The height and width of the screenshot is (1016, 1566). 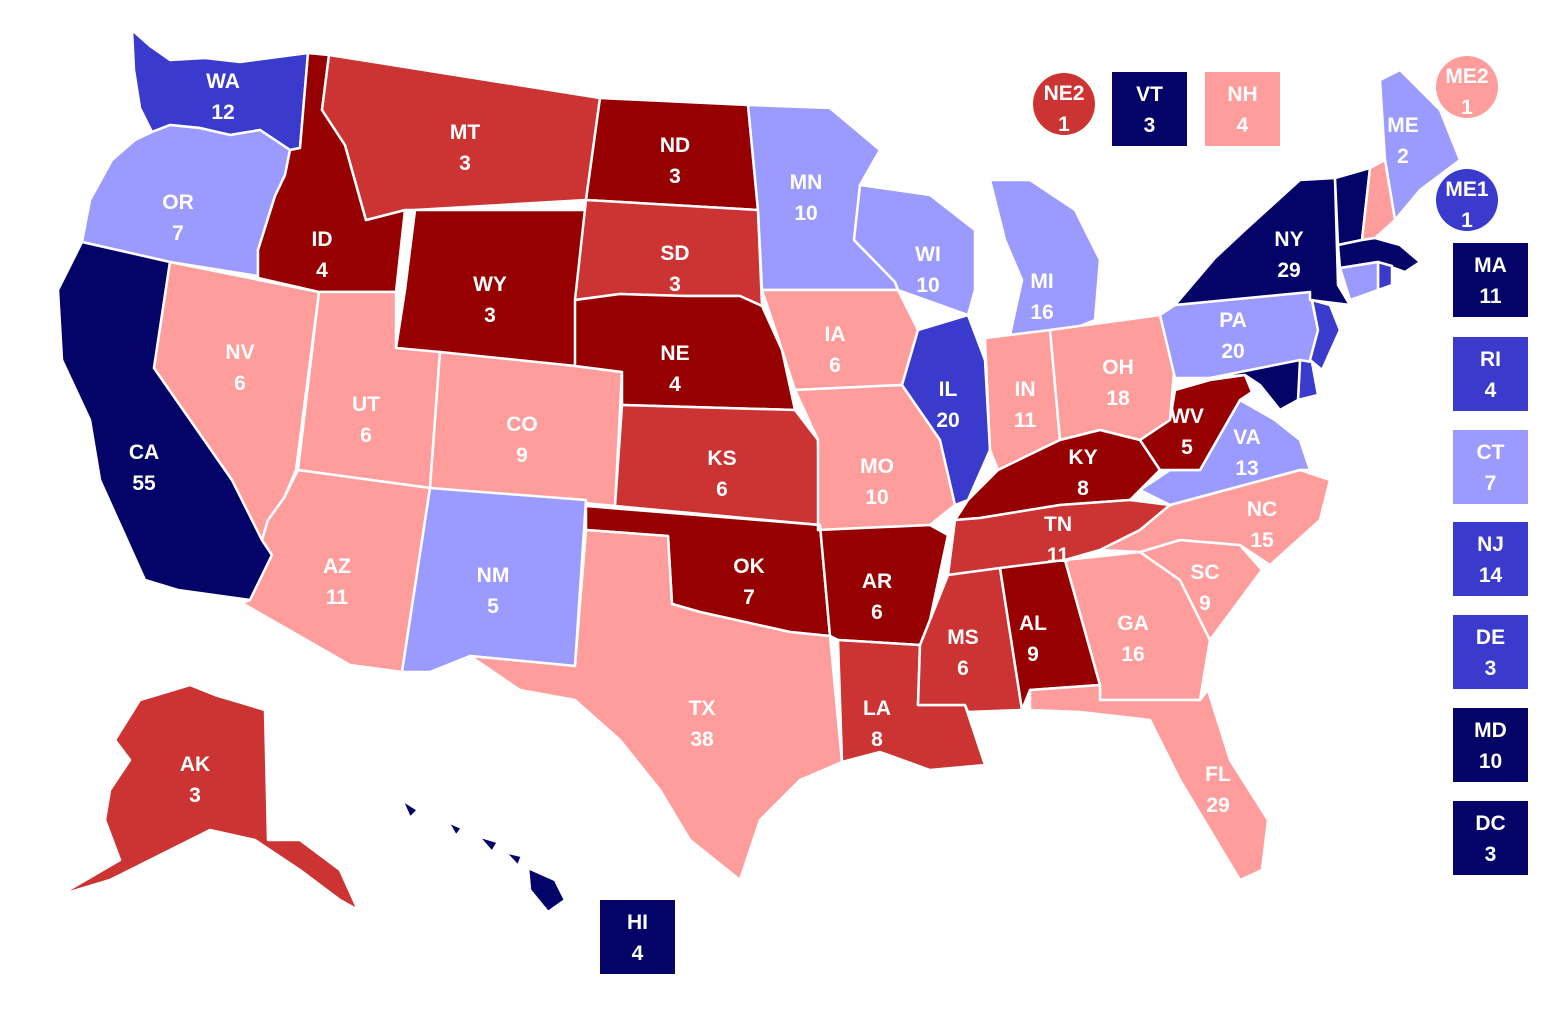 I want to click on ev-box-vt, so click(x=1149, y=109).